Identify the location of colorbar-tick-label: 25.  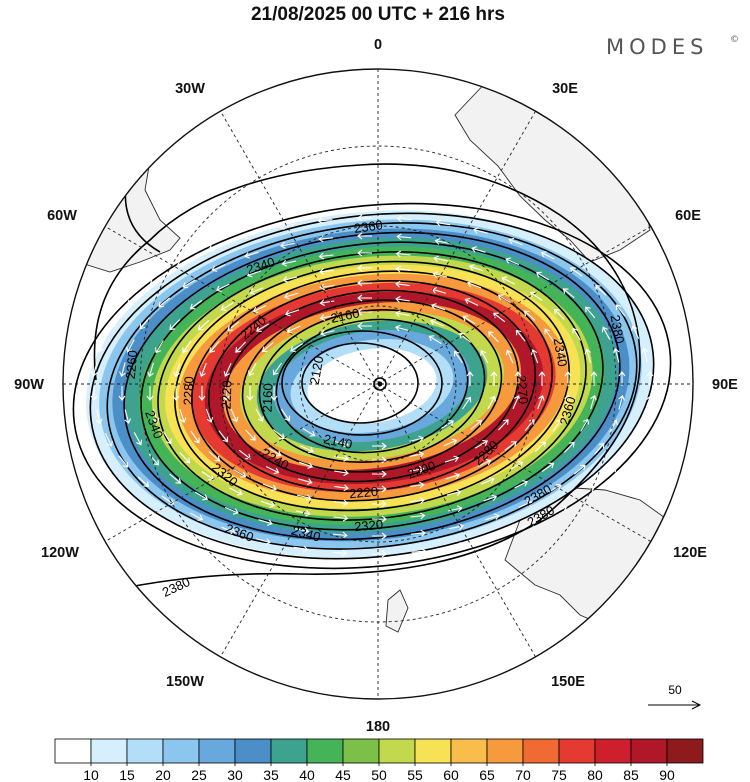
(199, 774).